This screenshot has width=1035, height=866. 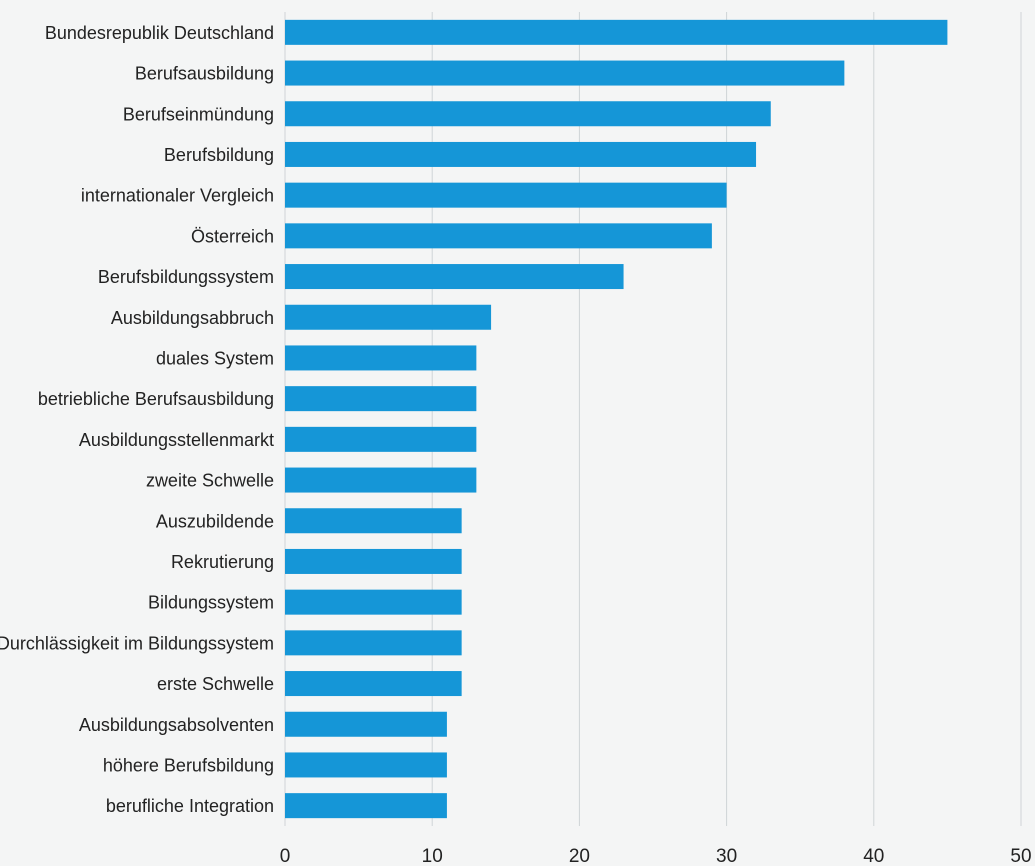 What do you see at coordinates (285, 856) in the screenshot?
I see `x-tick-label: 0` at bounding box center [285, 856].